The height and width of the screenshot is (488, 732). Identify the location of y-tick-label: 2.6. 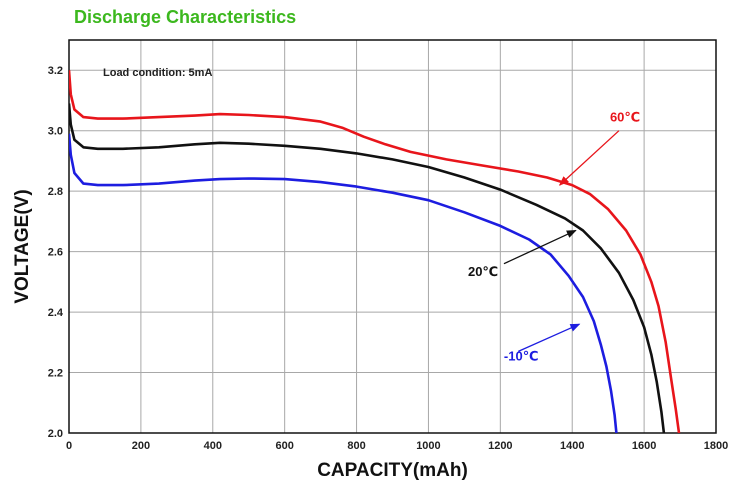
(55, 253).